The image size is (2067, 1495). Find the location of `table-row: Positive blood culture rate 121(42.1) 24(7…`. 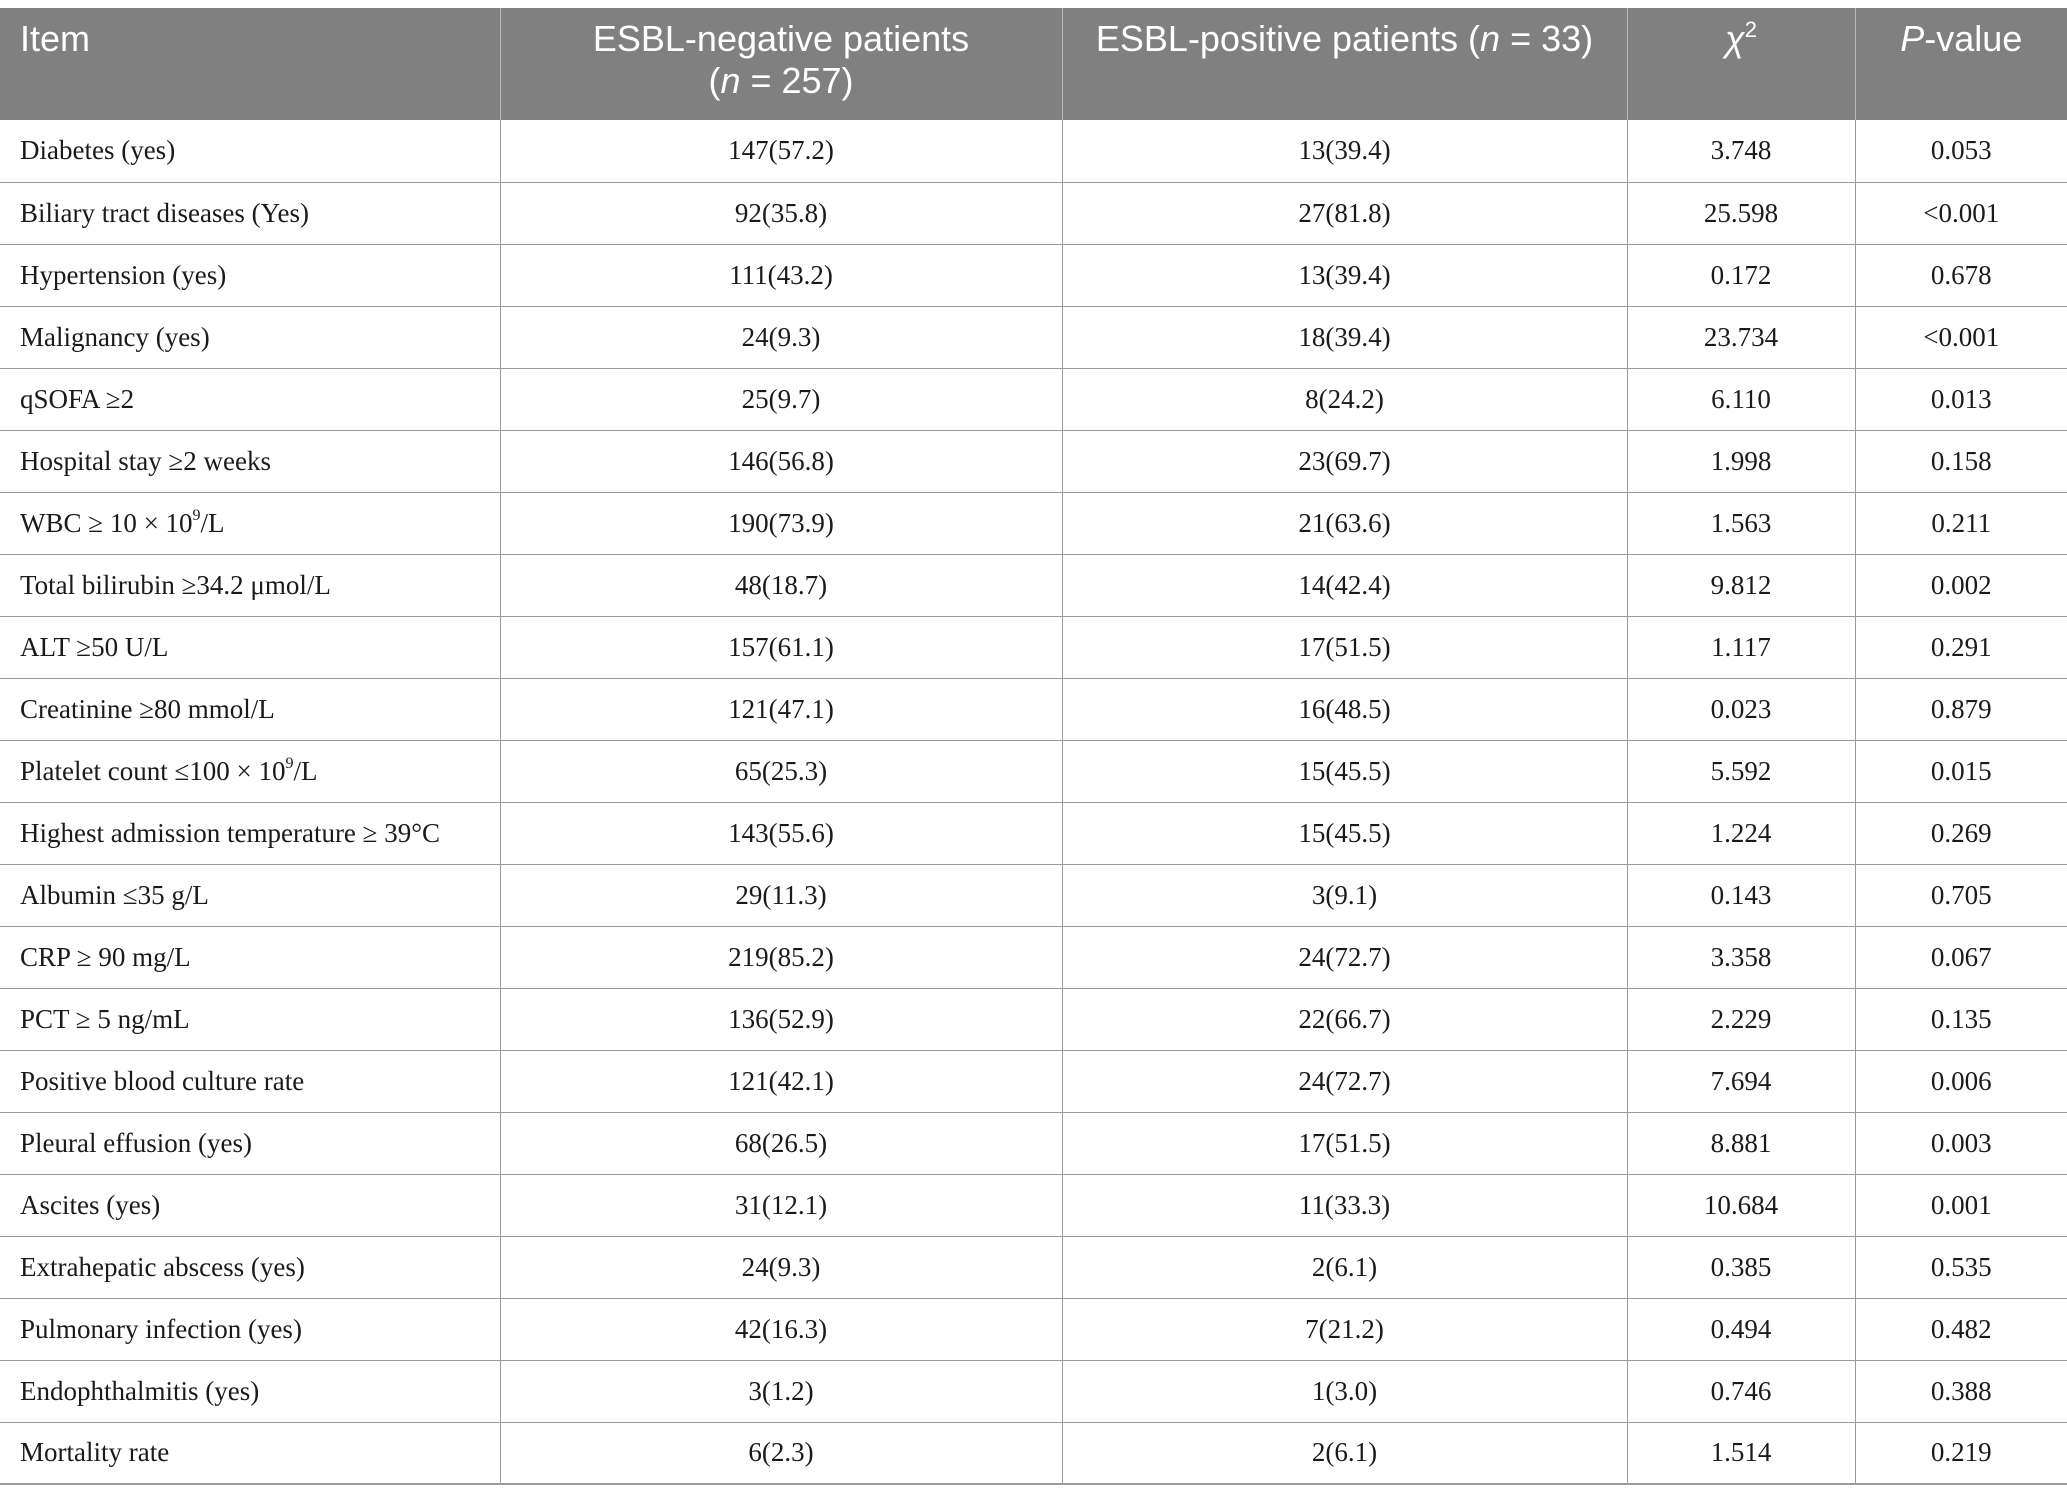

table-row: Positive blood culture rate 121(42.1) 24(7… is located at coordinates (1033, 1081).